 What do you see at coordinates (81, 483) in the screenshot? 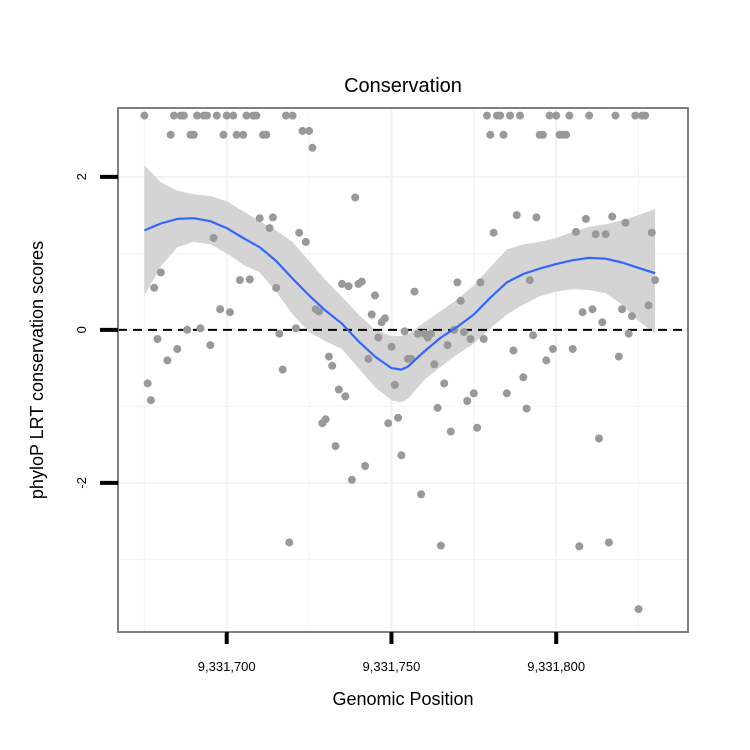
I see `y-tick-label-2: -2` at bounding box center [81, 483].